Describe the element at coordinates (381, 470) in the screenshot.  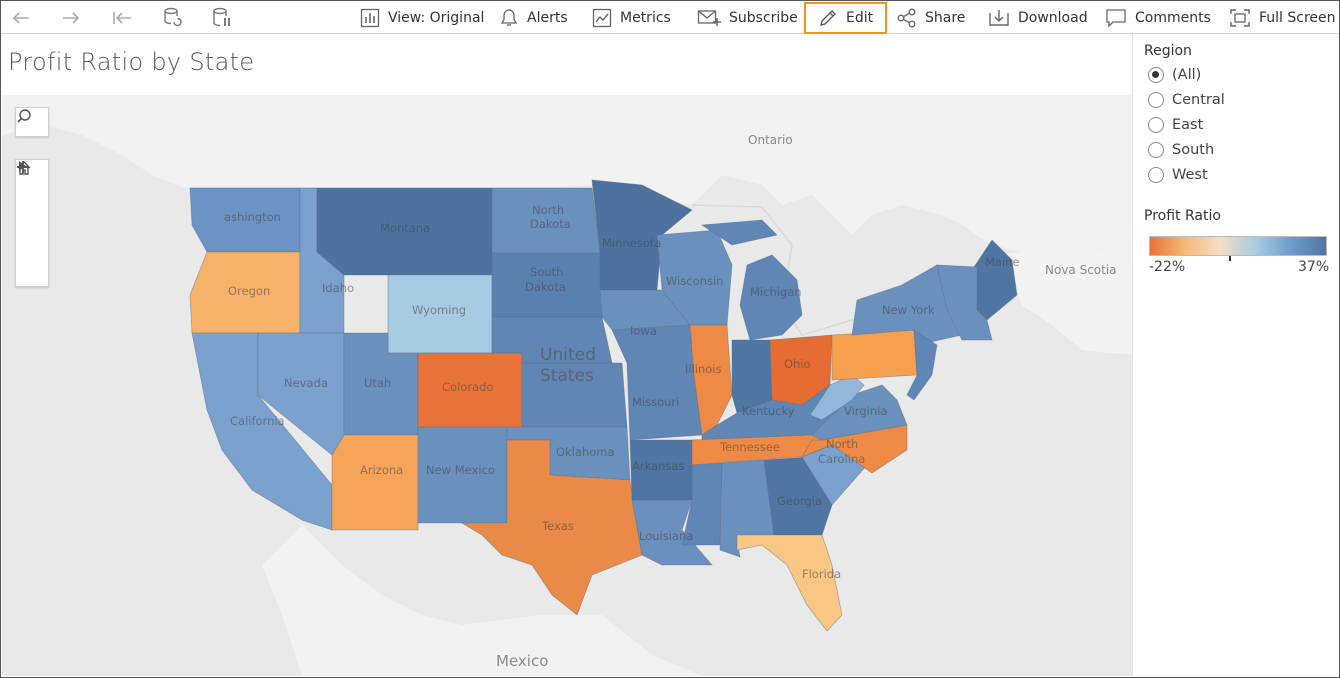
I see `state-label-arizona: Arizona` at that location.